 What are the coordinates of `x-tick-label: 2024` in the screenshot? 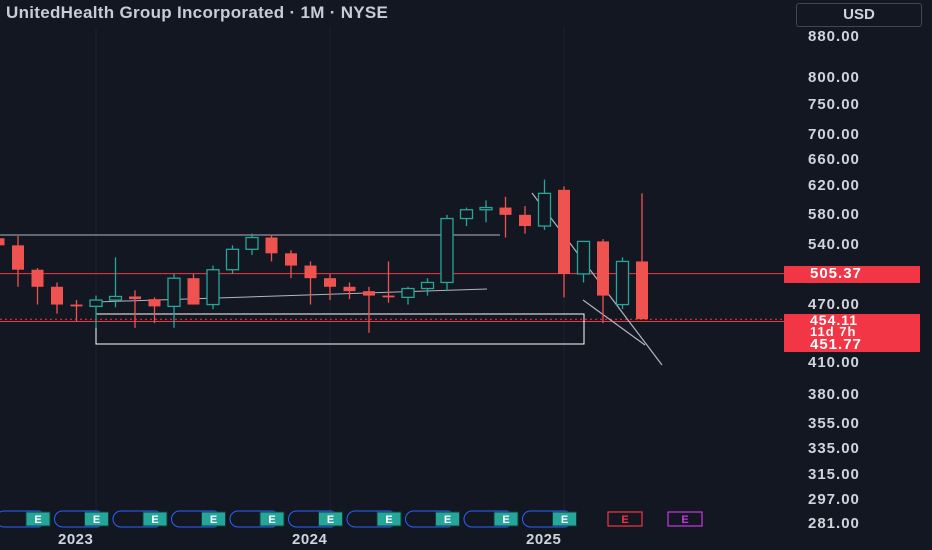 It's located at (310, 539).